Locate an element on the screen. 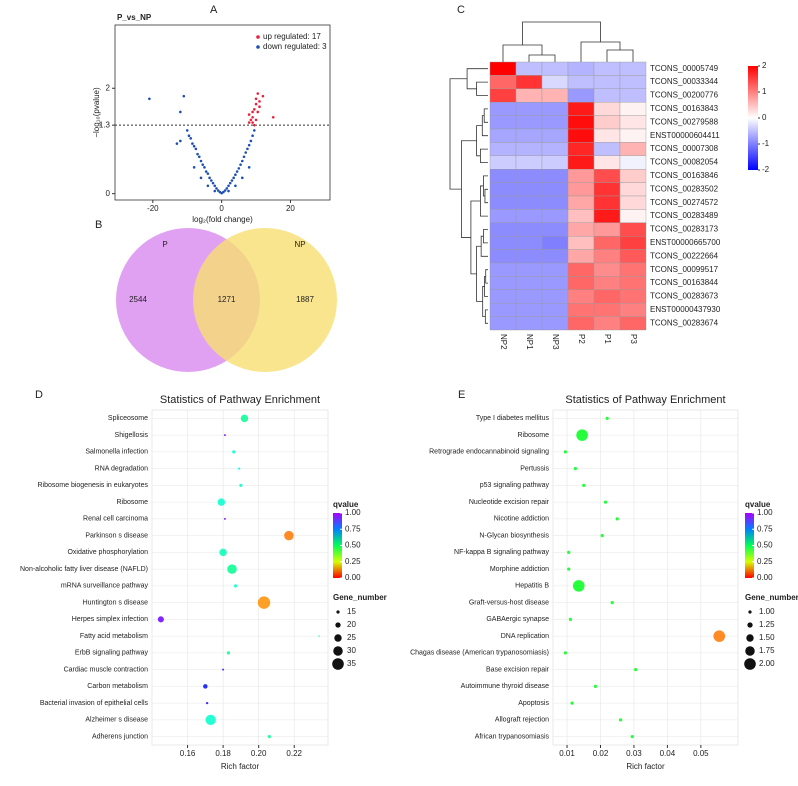 The image size is (798, 786). row-dendrogram is located at coordinates (458, 134).